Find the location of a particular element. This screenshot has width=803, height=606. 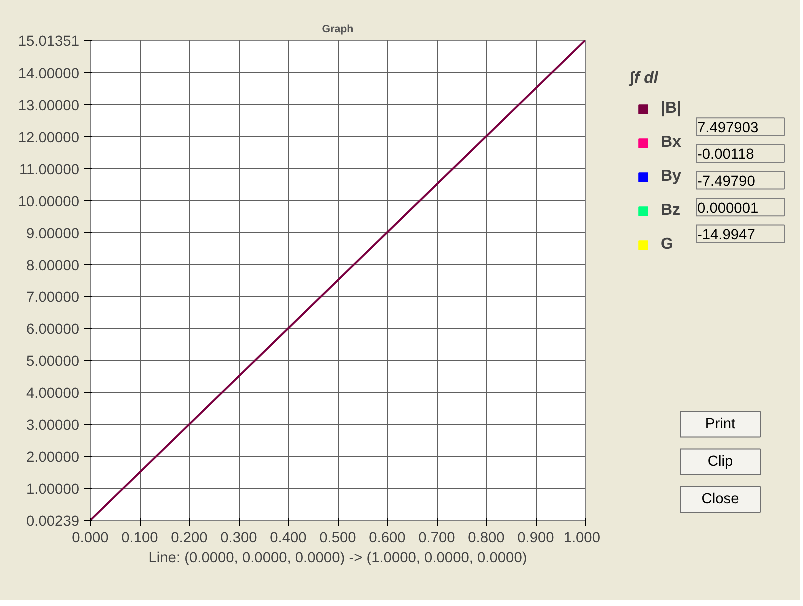

y-tick-label: 10.00000 is located at coordinates (49, 202).